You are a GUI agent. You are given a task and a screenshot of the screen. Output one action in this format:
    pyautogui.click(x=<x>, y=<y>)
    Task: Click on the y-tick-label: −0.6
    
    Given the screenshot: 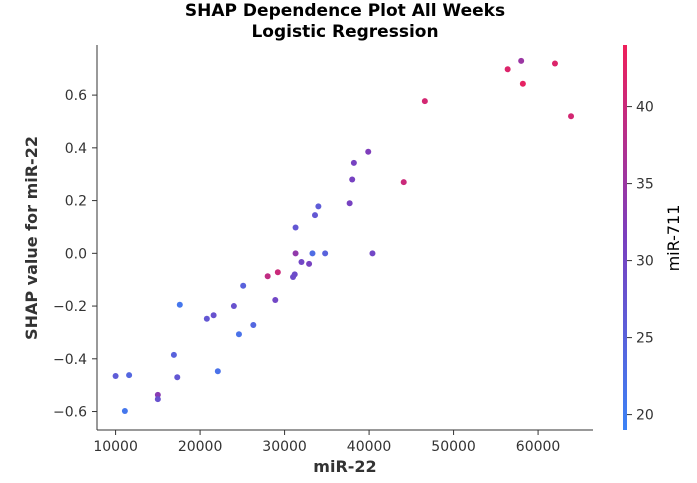 What is the action you would take?
    pyautogui.click(x=70, y=413)
    